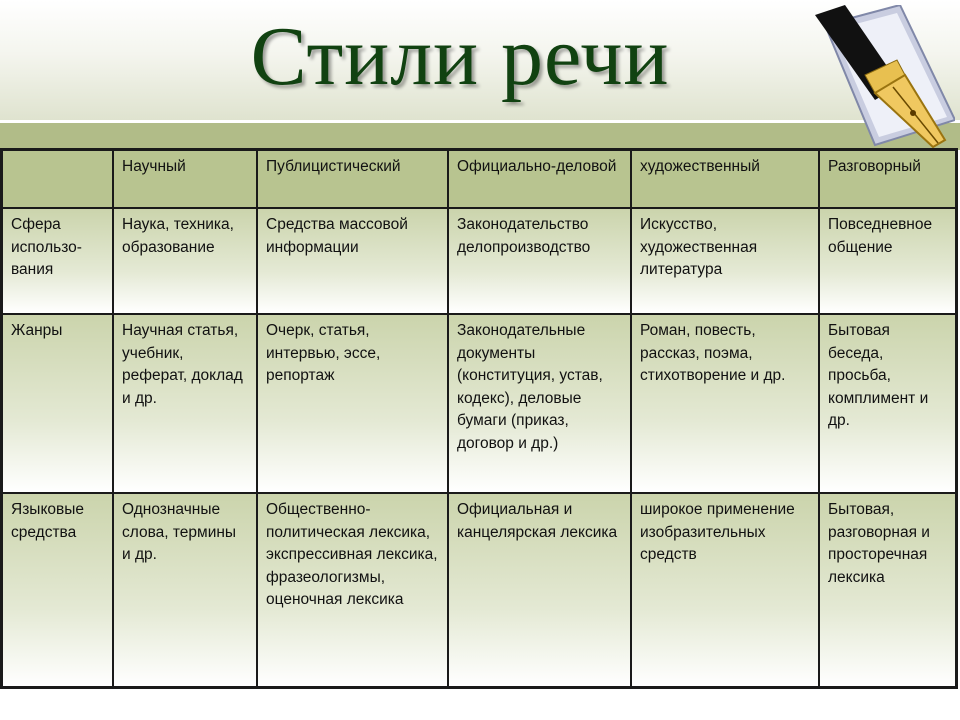  Describe the element at coordinates (725, 261) in the screenshot. I see `table-cell: Искусство, художественная литература` at that location.